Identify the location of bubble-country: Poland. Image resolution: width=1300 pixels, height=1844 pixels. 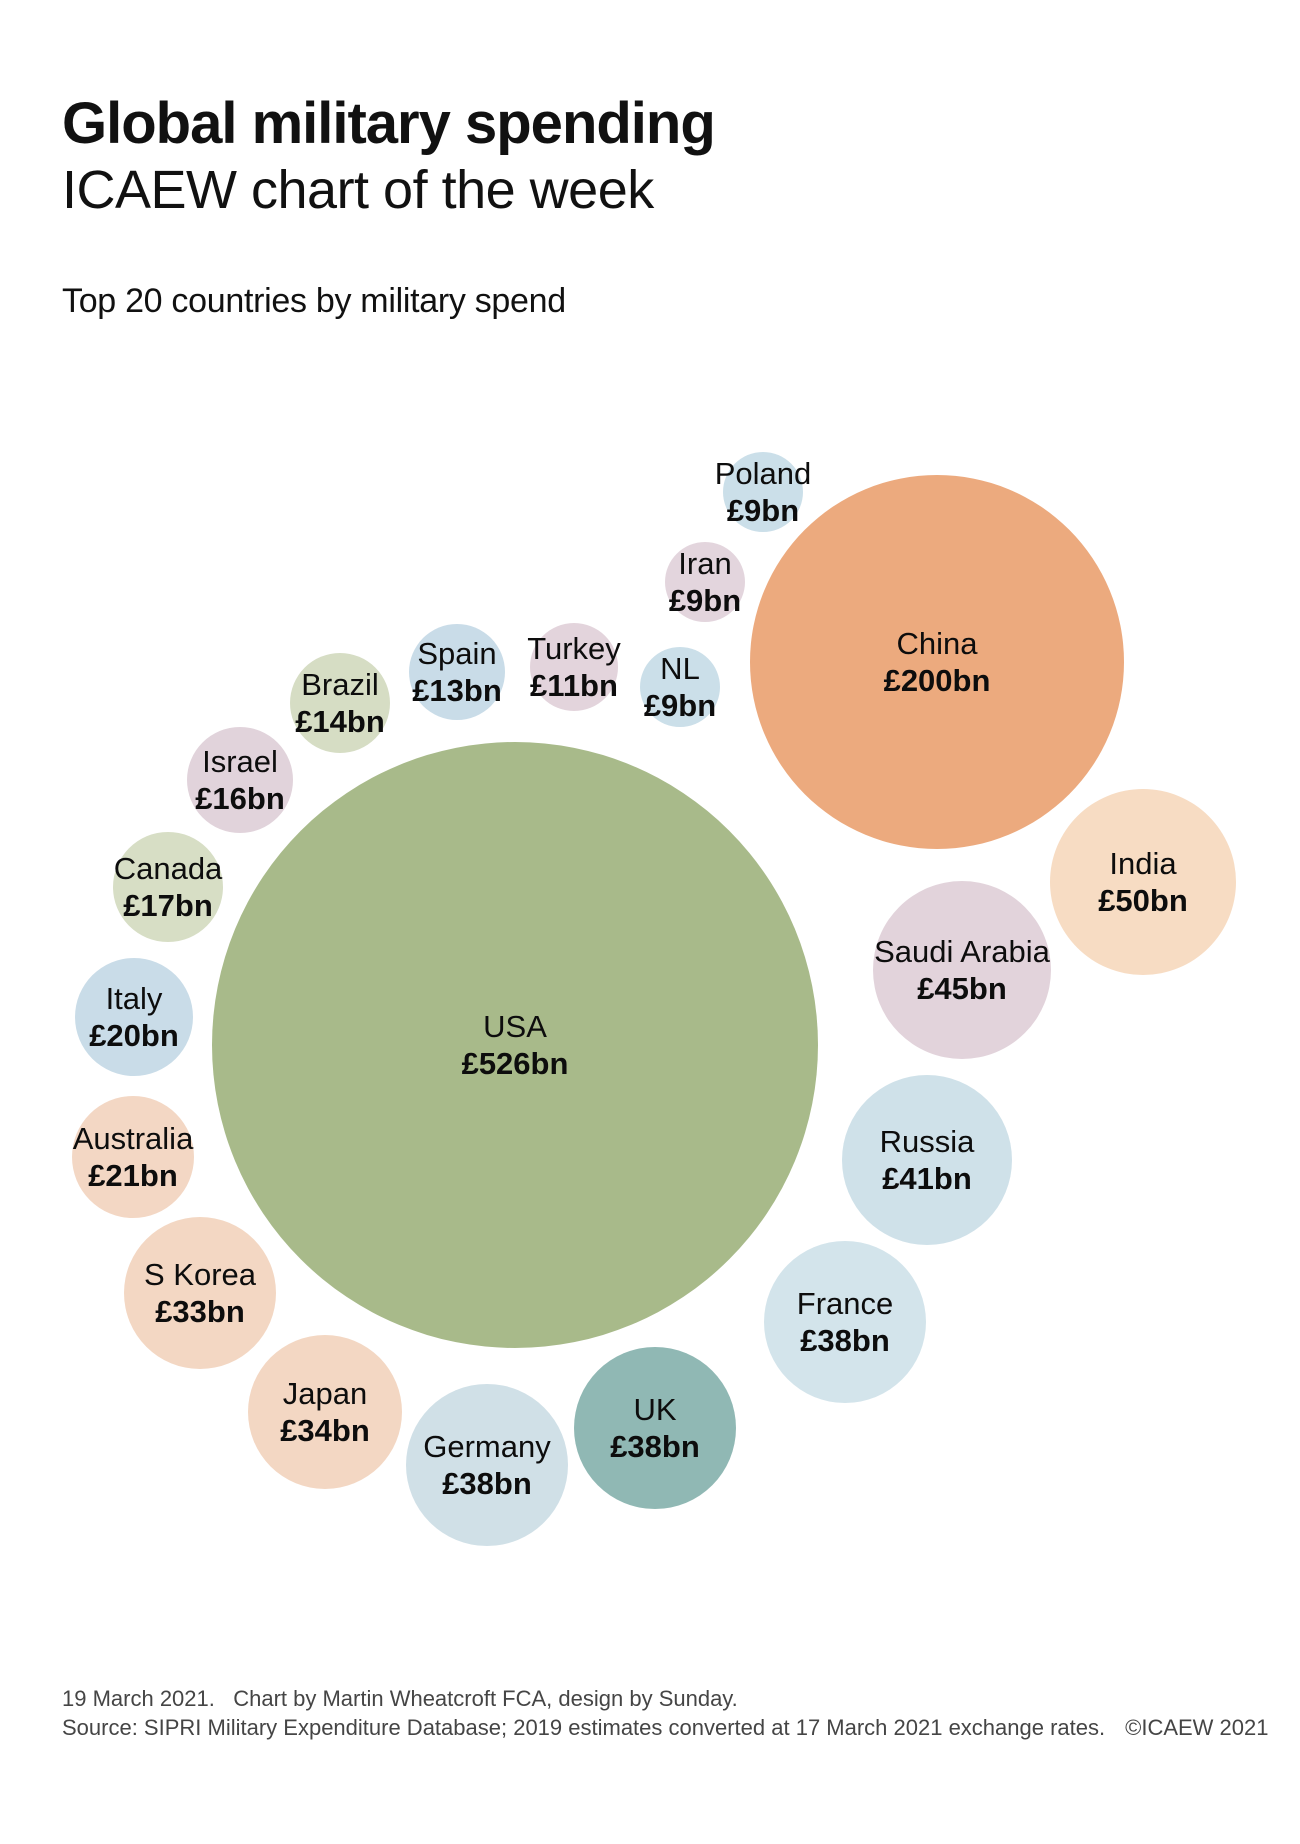
(763, 473).